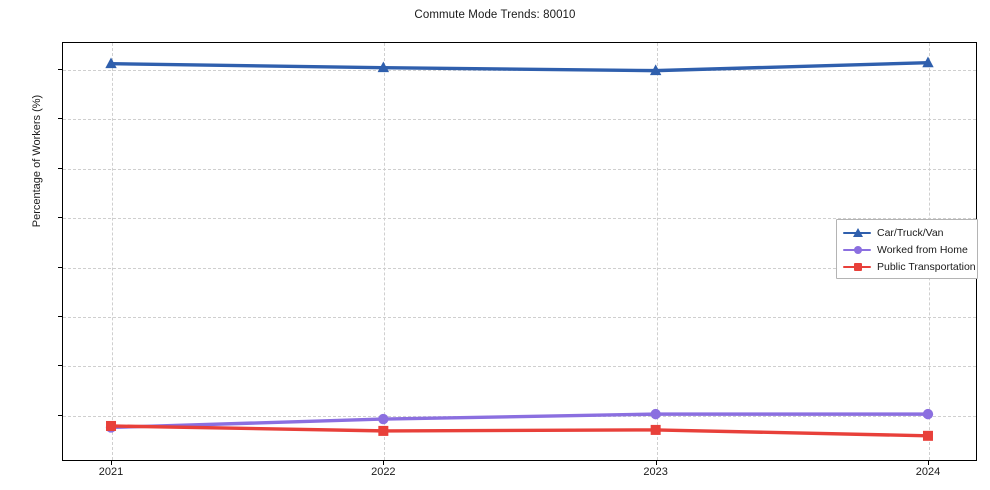 This screenshot has width=990, height=490. I want to click on legend-label: Public Transportation, so click(926, 266).